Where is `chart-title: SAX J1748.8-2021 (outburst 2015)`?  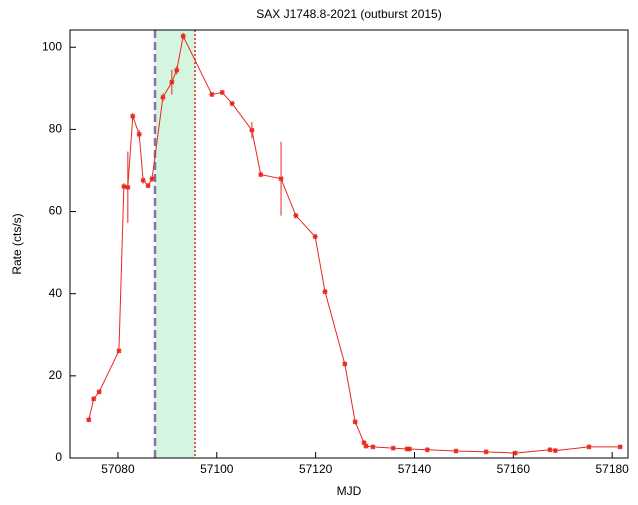 chart-title: SAX J1748.8-2021 (outburst 2015) is located at coordinates (348, 14).